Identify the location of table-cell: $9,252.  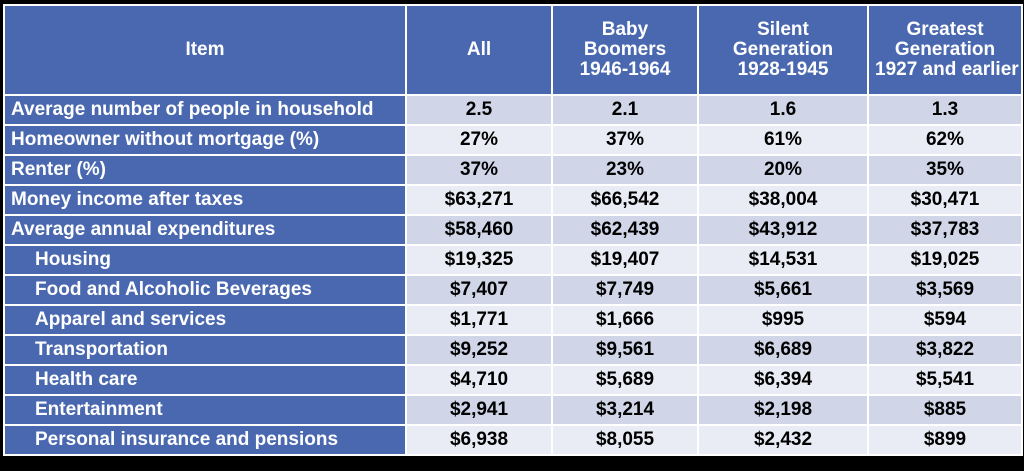
(479, 350).